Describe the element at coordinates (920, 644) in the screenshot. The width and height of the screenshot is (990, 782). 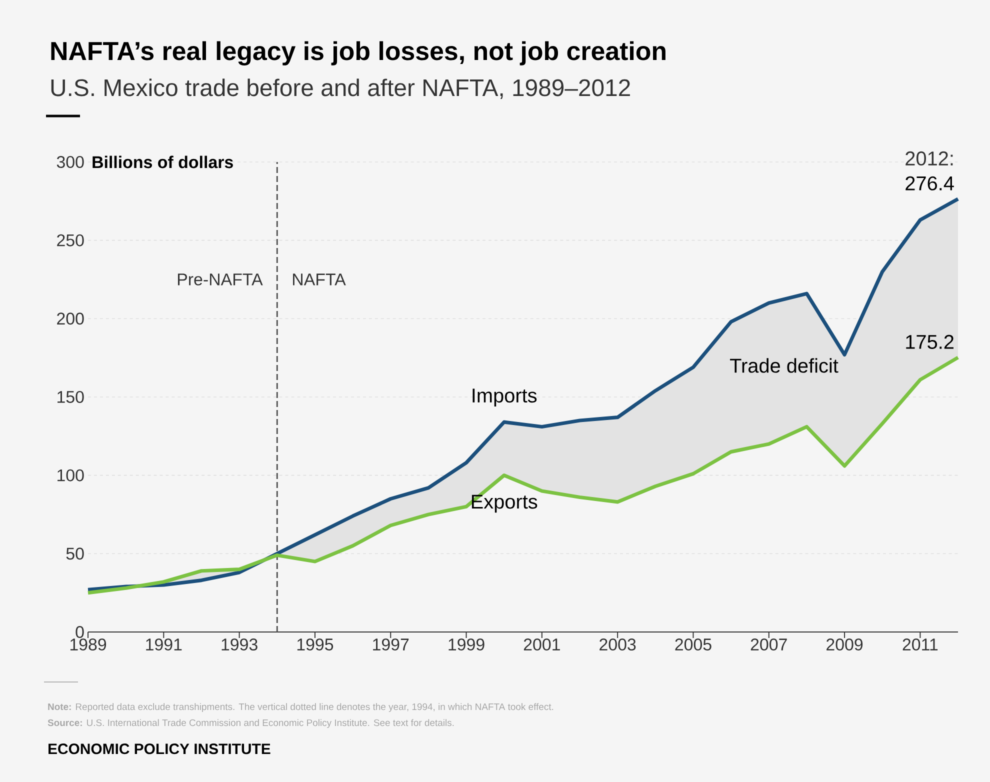
I see `x-tick-label: 2011` at that location.